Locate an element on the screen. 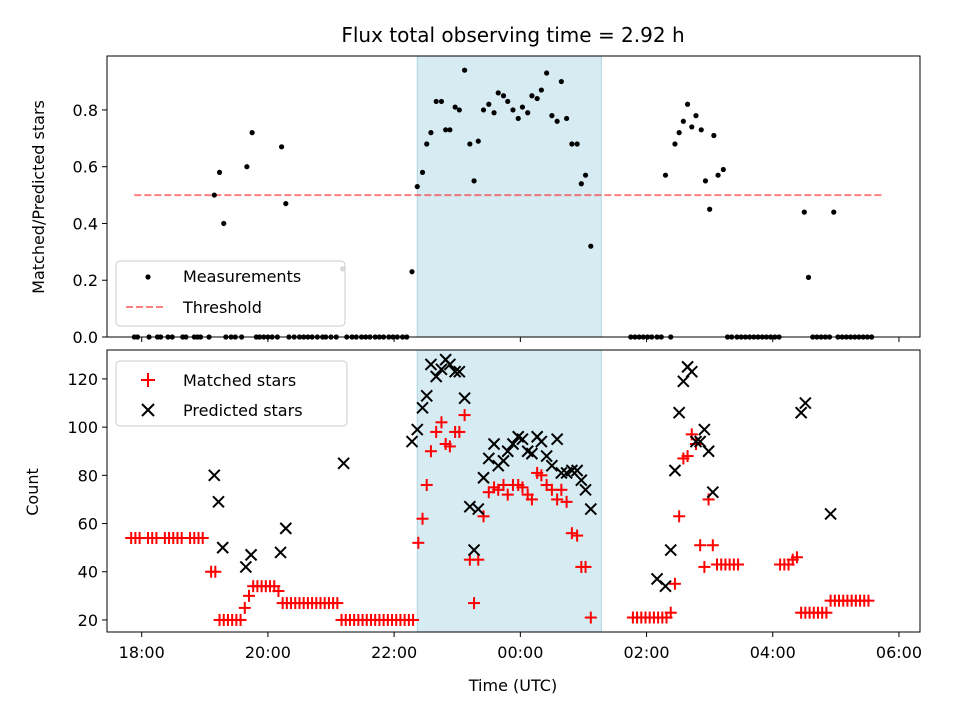 Image resolution: width=960 pixels, height=720 pixels. bottom-observing-span is located at coordinates (509, 491).